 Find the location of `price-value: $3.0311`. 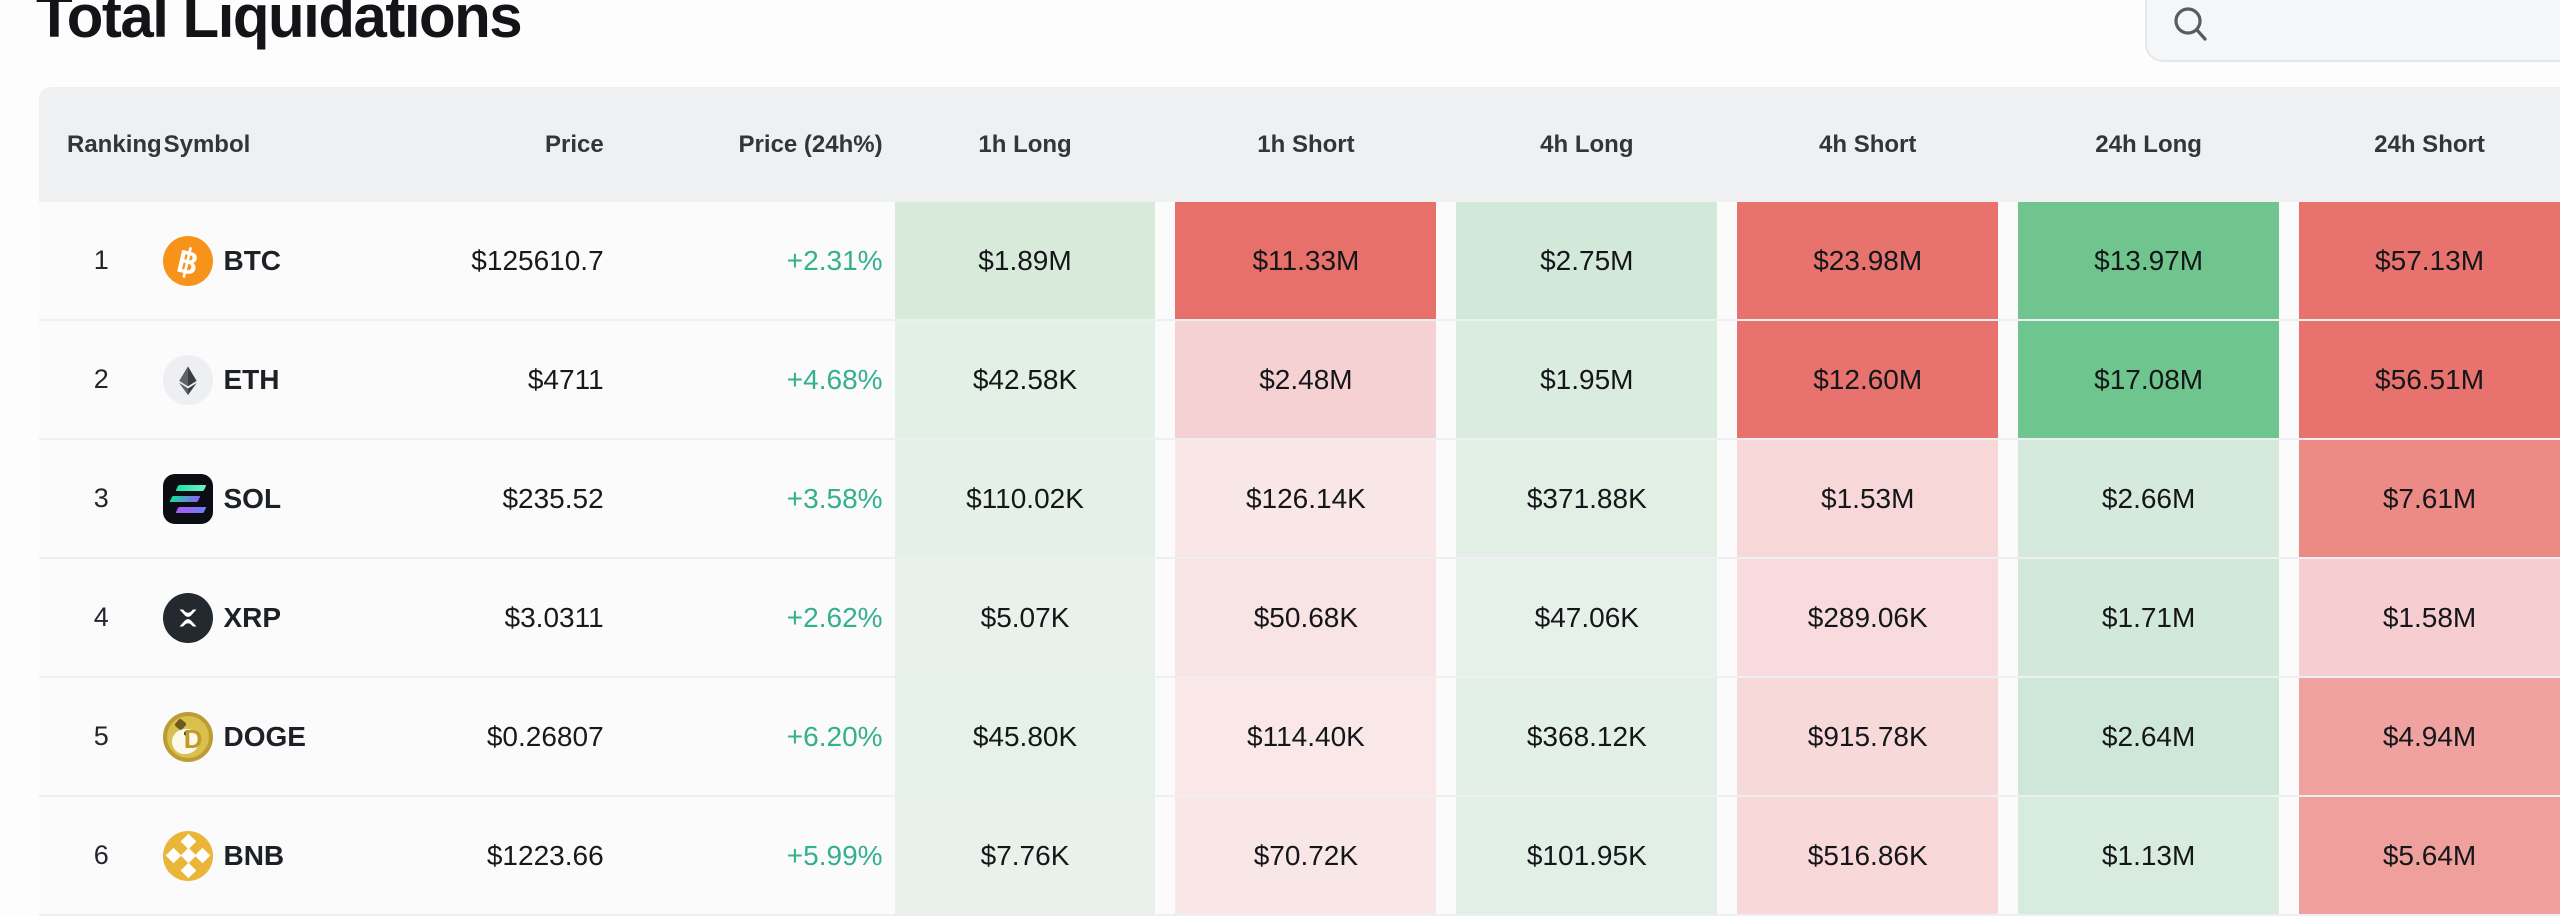

price-value: $3.0311 is located at coordinates (554, 617).